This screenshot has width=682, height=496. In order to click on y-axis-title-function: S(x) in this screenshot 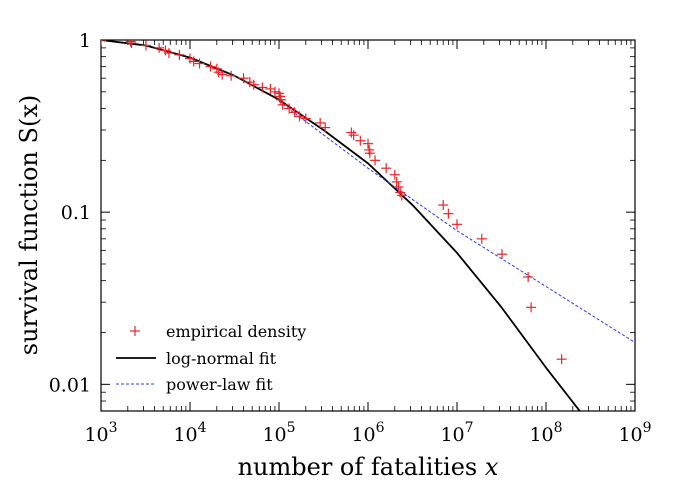, I will do `click(29, 119)`.